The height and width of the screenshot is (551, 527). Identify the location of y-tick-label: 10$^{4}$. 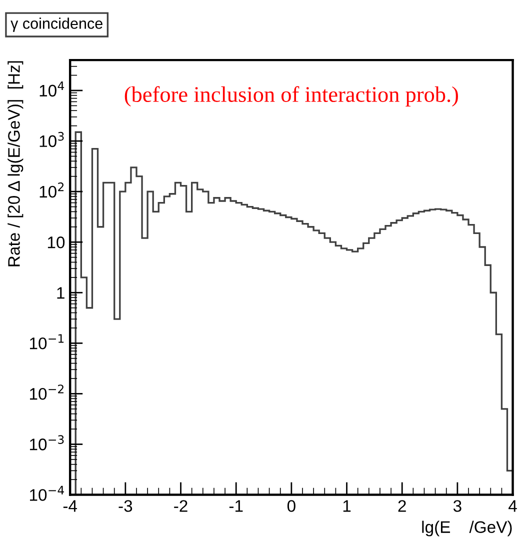
(52, 89).